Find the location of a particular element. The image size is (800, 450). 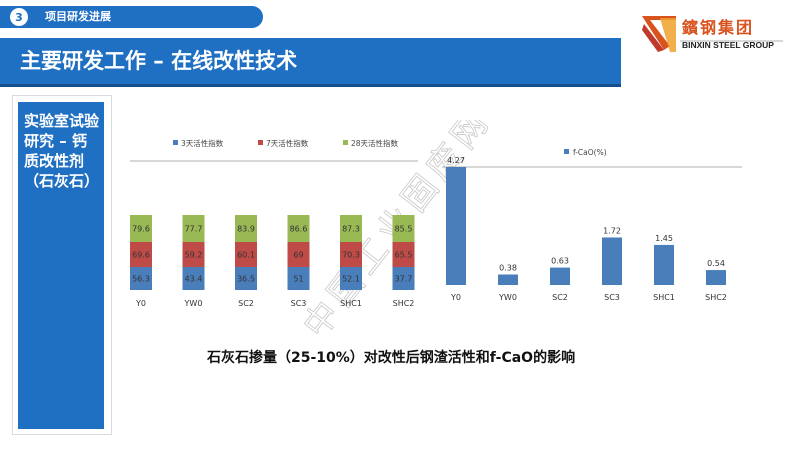

data-label: 65.5 is located at coordinates (404, 255).